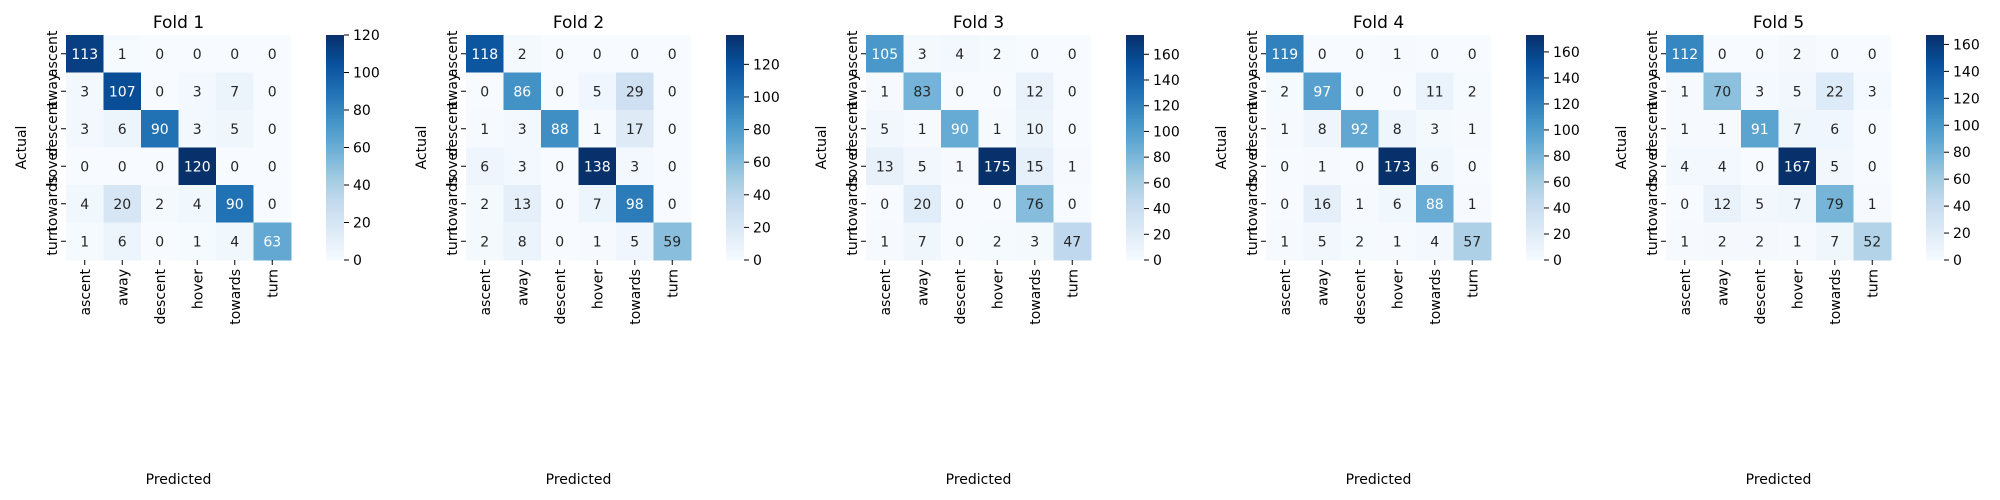  Describe the element at coordinates (853, 53) in the screenshot. I see `fold3-y-tick-label: ascent` at that location.